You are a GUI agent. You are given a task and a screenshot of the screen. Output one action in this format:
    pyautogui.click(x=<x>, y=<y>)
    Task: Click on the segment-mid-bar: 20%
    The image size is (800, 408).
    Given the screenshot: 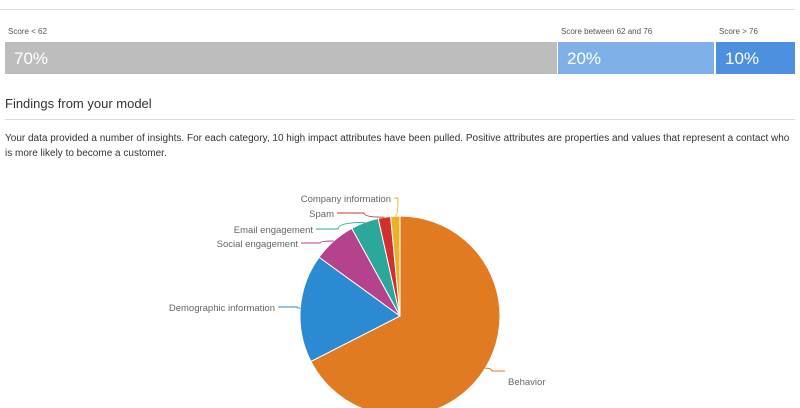 What is the action you would take?
    pyautogui.click(x=636, y=58)
    